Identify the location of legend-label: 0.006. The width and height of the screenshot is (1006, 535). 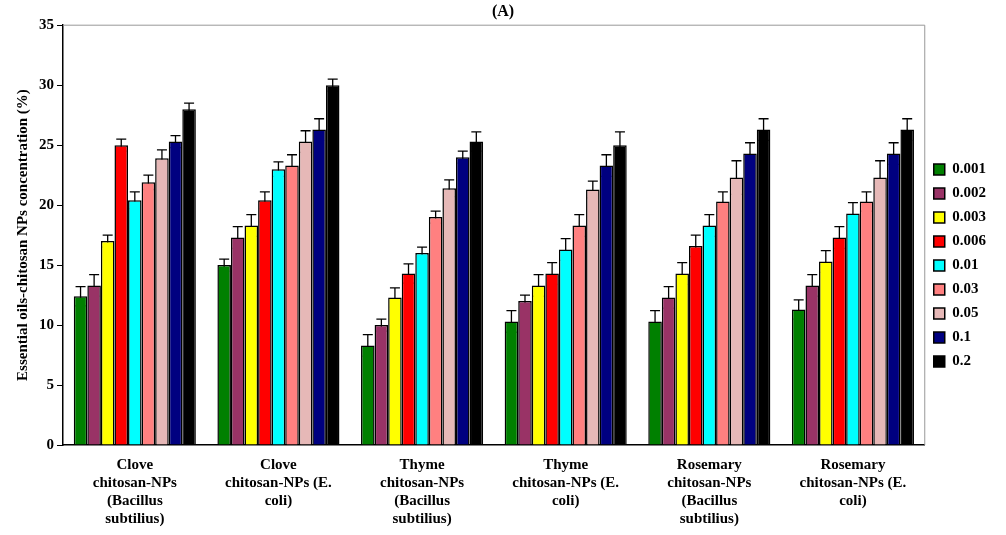
(969, 240).